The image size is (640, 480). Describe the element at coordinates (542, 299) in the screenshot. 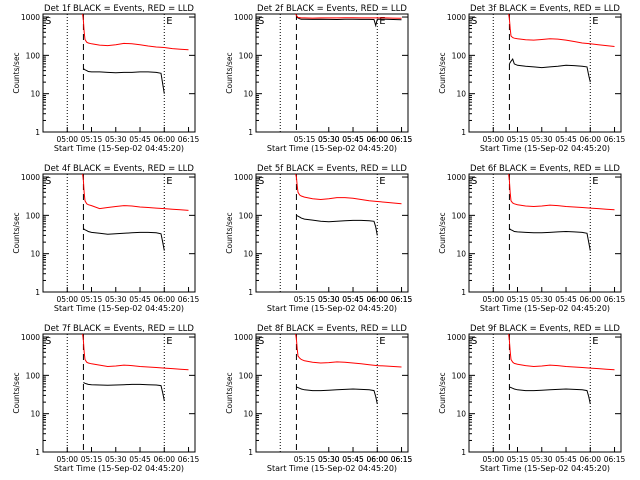

I see `panel-6-xtick-label: 05:30` at that location.